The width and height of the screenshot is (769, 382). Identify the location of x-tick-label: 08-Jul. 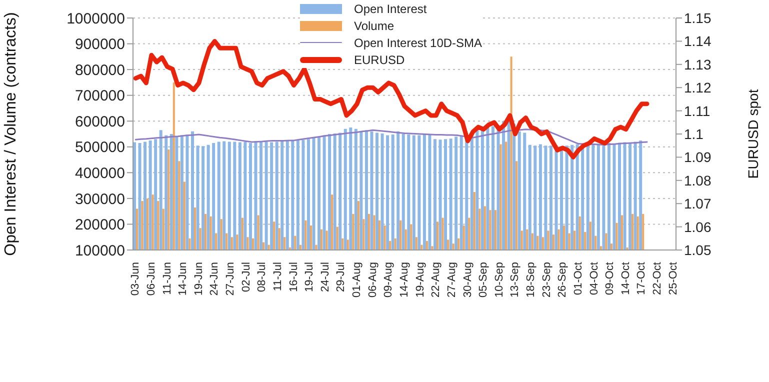
(262, 277).